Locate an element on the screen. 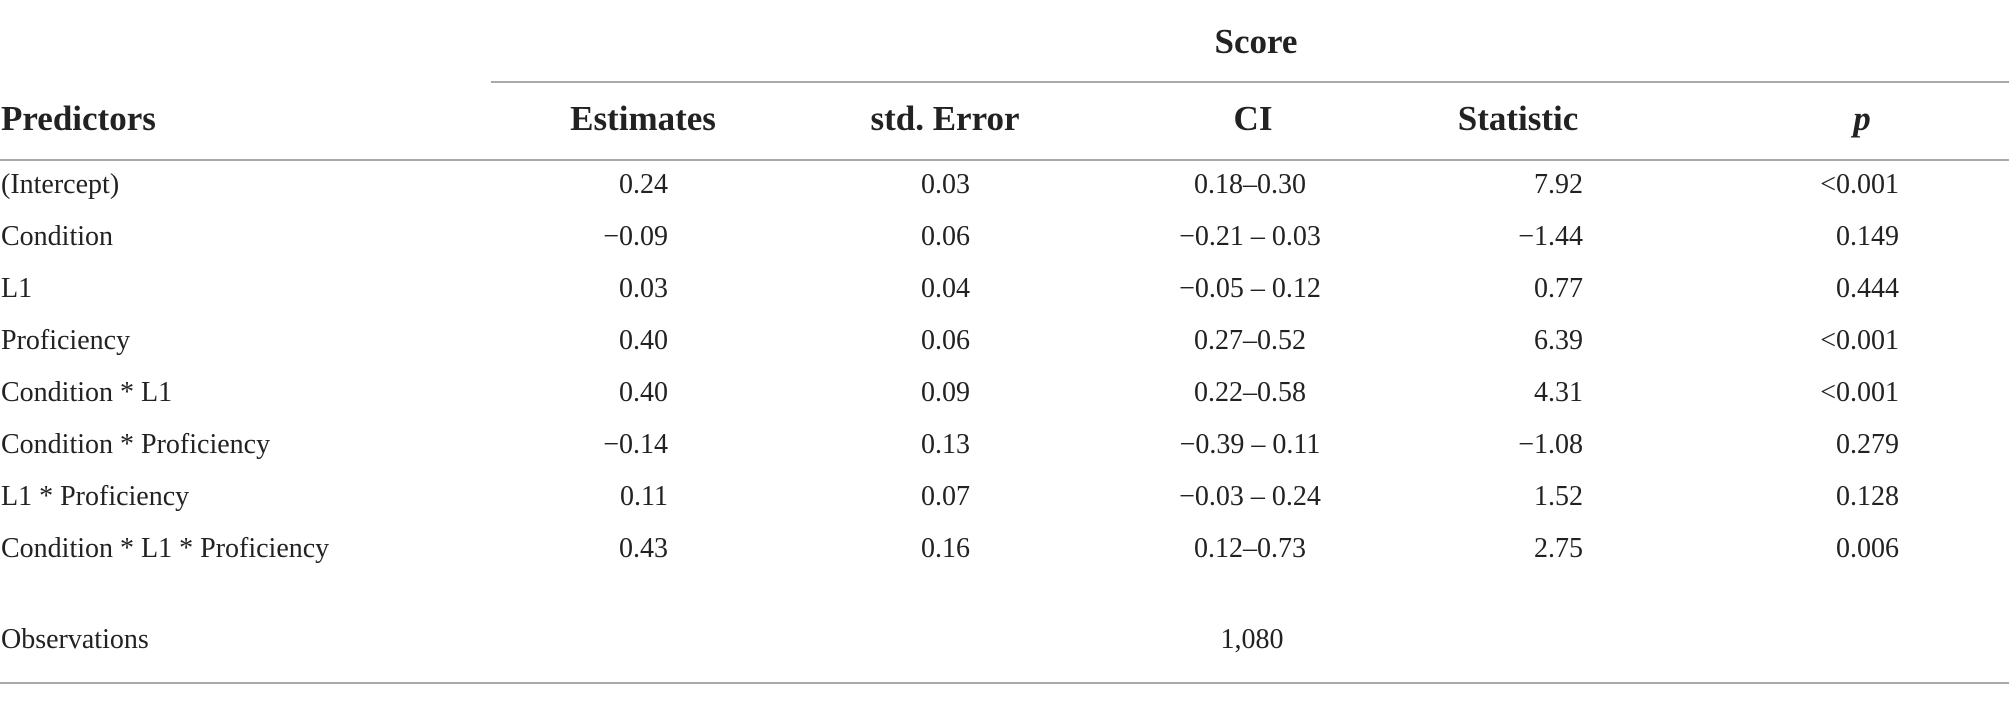 This screenshot has width=2009, height=702. statistic-cell: −1.08 is located at coordinates (1550, 444).